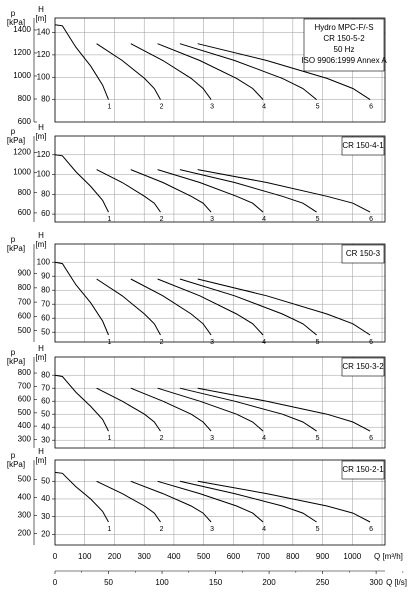 The height and width of the screenshot is (600, 416). Describe the element at coordinates (41, 348) in the screenshot. I see `h-axis-label: H` at that location.